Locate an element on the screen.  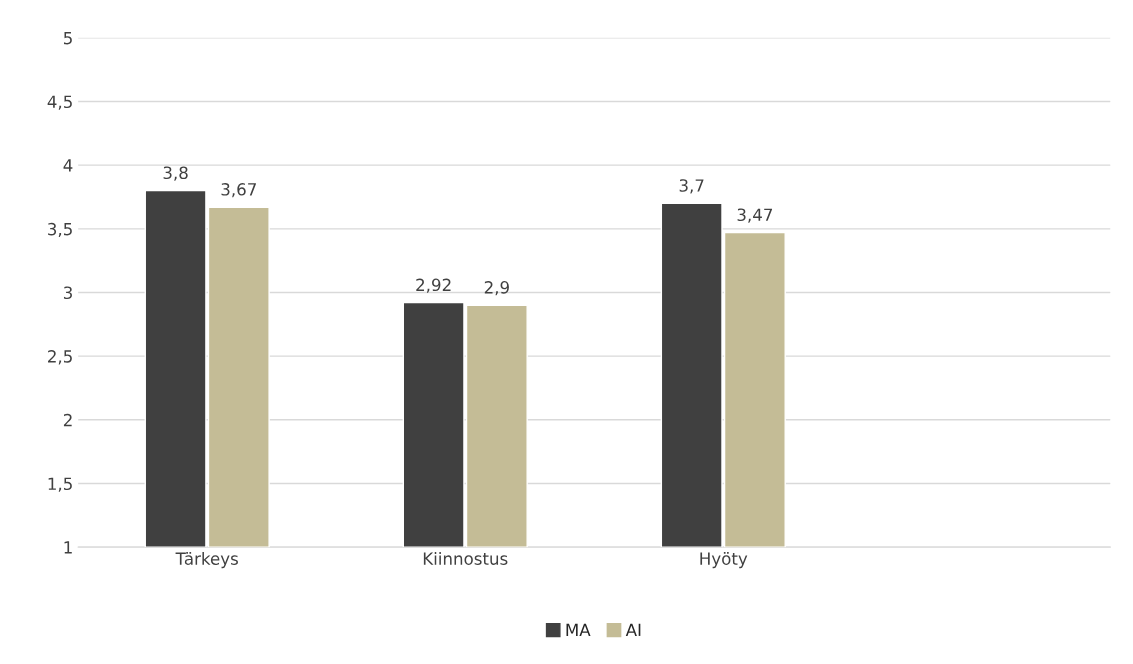
y-tick-label: 4 is located at coordinates (68, 165).